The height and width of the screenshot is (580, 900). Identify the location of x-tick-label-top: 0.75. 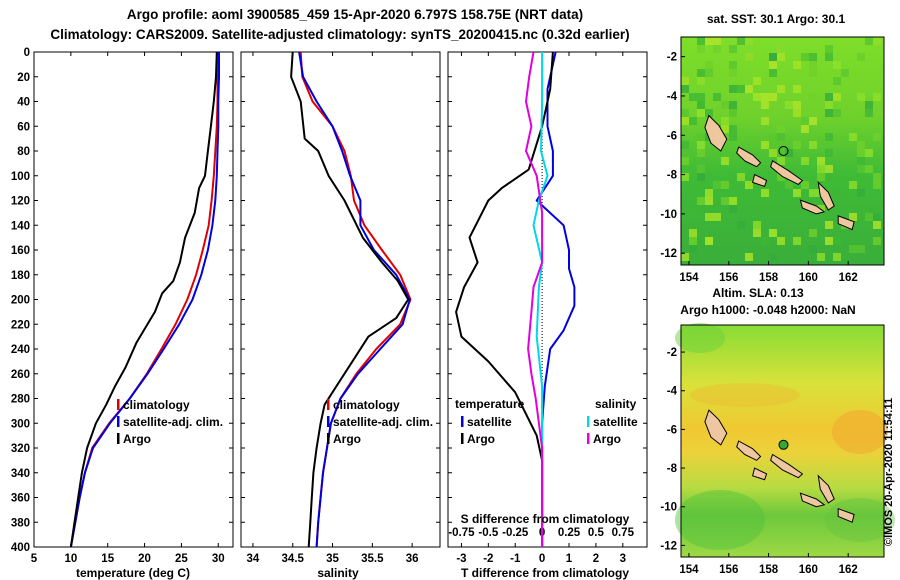
(623, 533).